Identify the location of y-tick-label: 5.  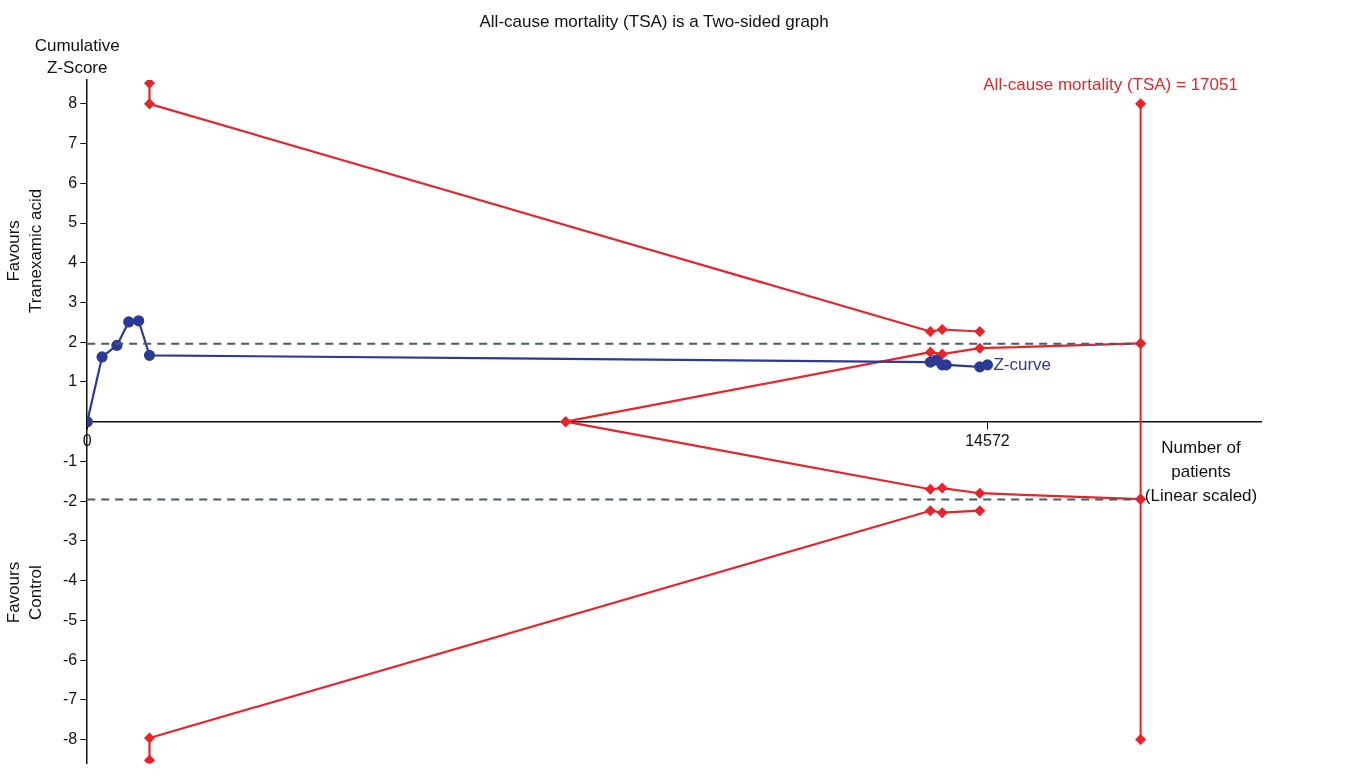
(73, 222).